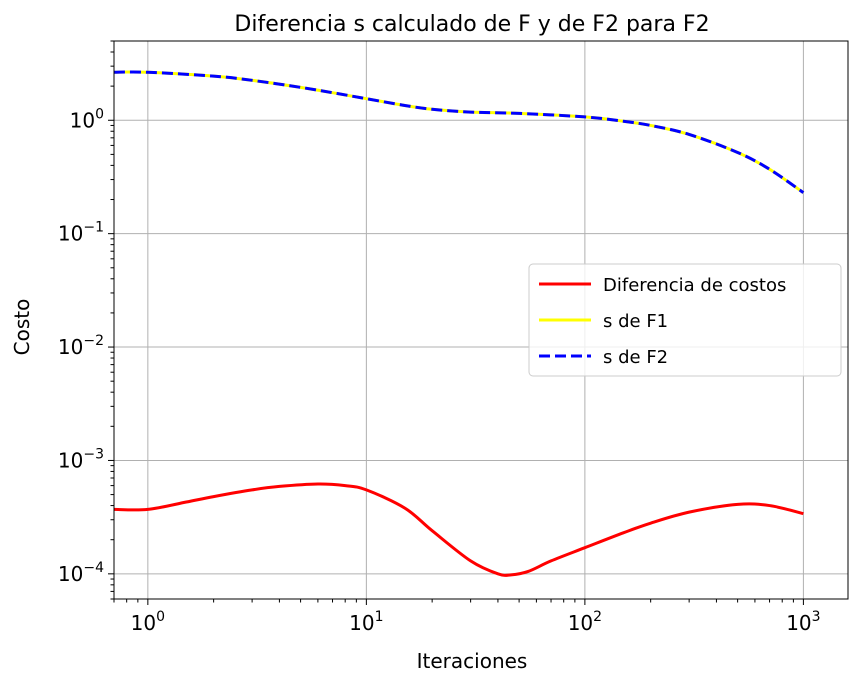 This screenshot has height=680, width=862. What do you see at coordinates (81, 573) in the screenshot?
I see `y-tick-label: 10⁻⁴` at bounding box center [81, 573].